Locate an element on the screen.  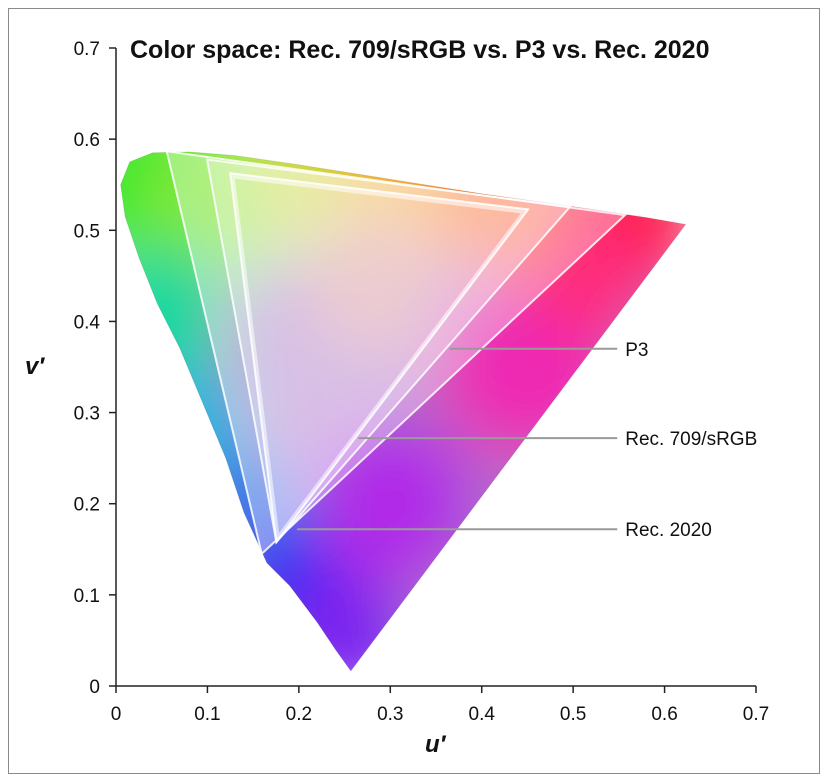
y-tick-label: 0.2 is located at coordinates (87, 505).